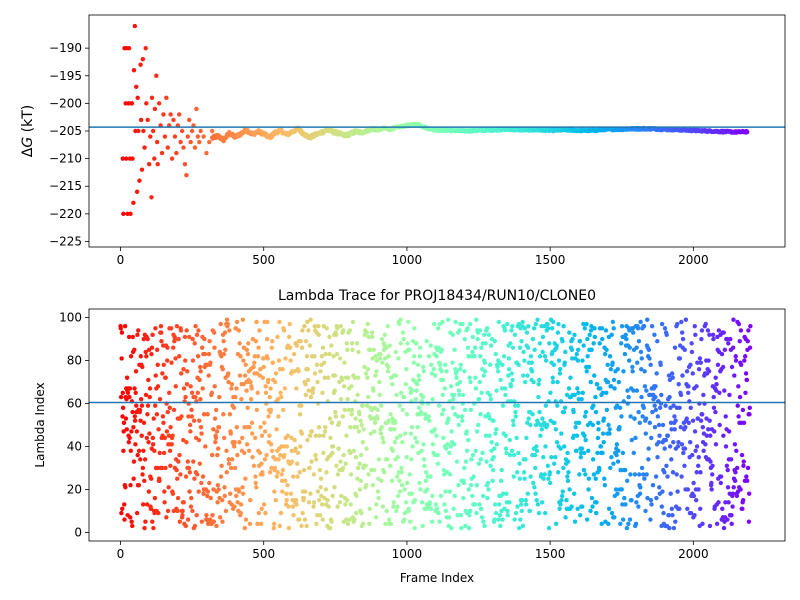 This screenshot has width=800, height=600. Describe the element at coordinates (81, 532) in the screenshot. I see `lambda-ytick: 0` at that location.